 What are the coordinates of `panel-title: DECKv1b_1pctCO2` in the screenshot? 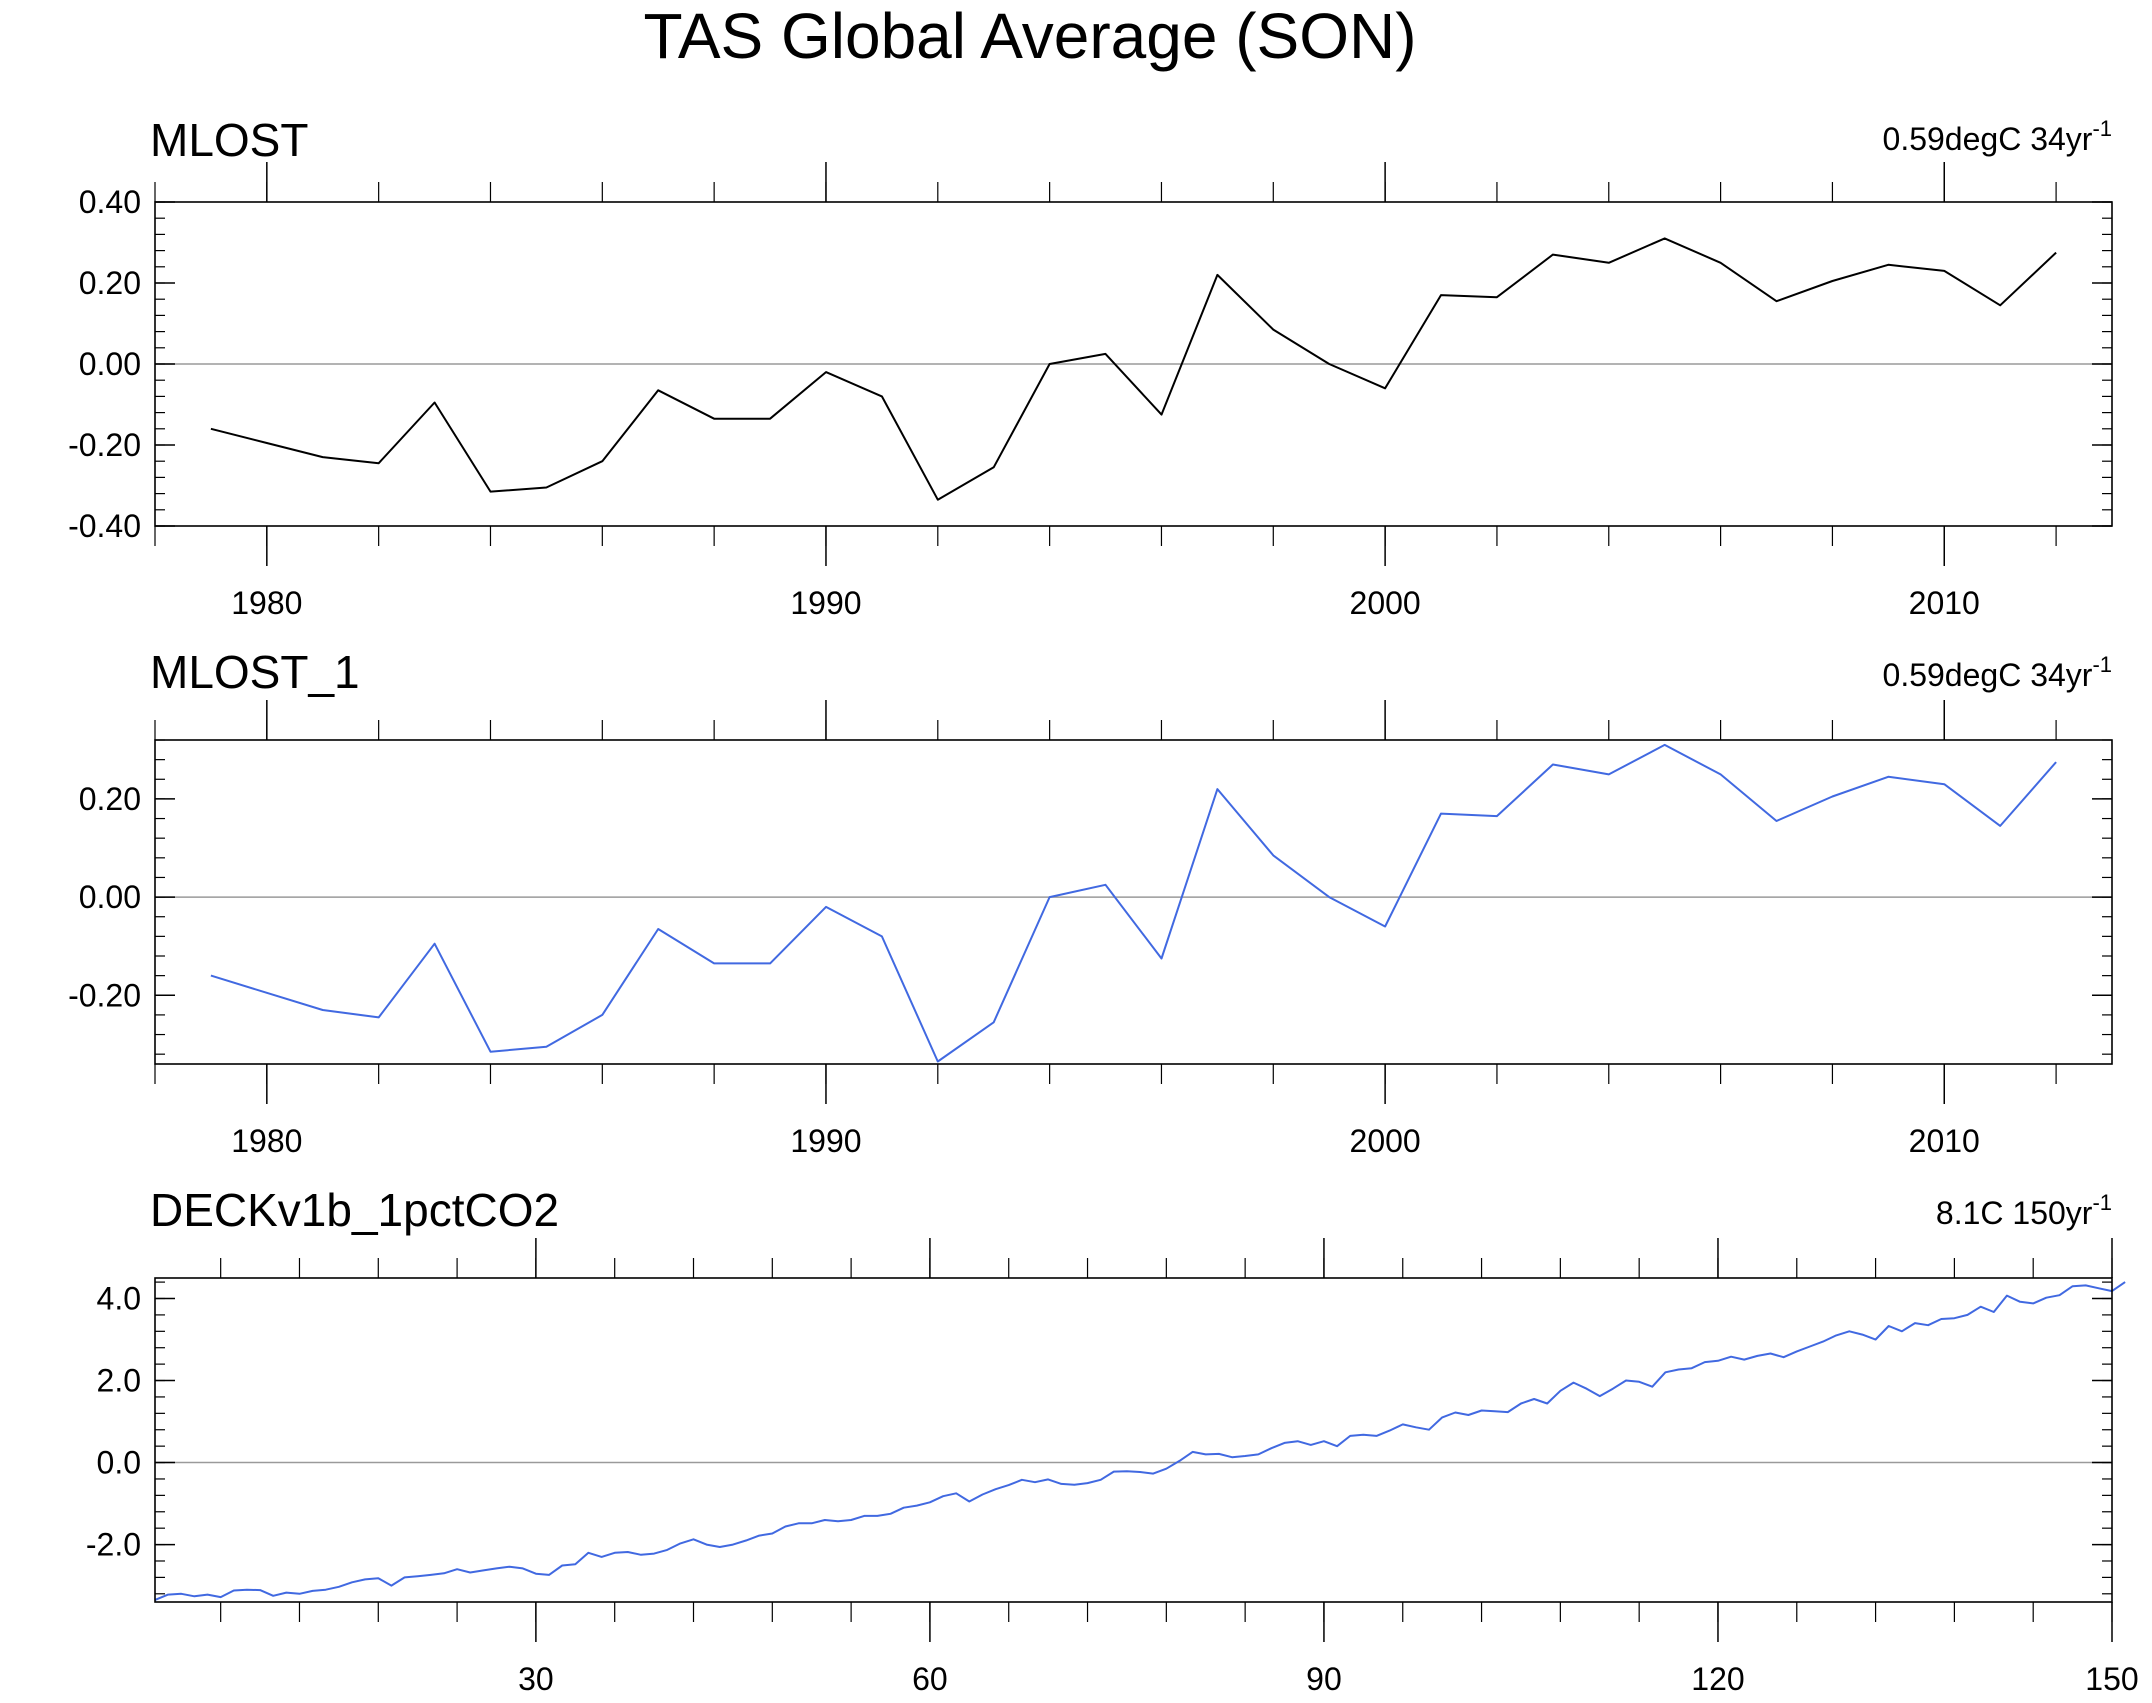 It's located at (354, 1210).